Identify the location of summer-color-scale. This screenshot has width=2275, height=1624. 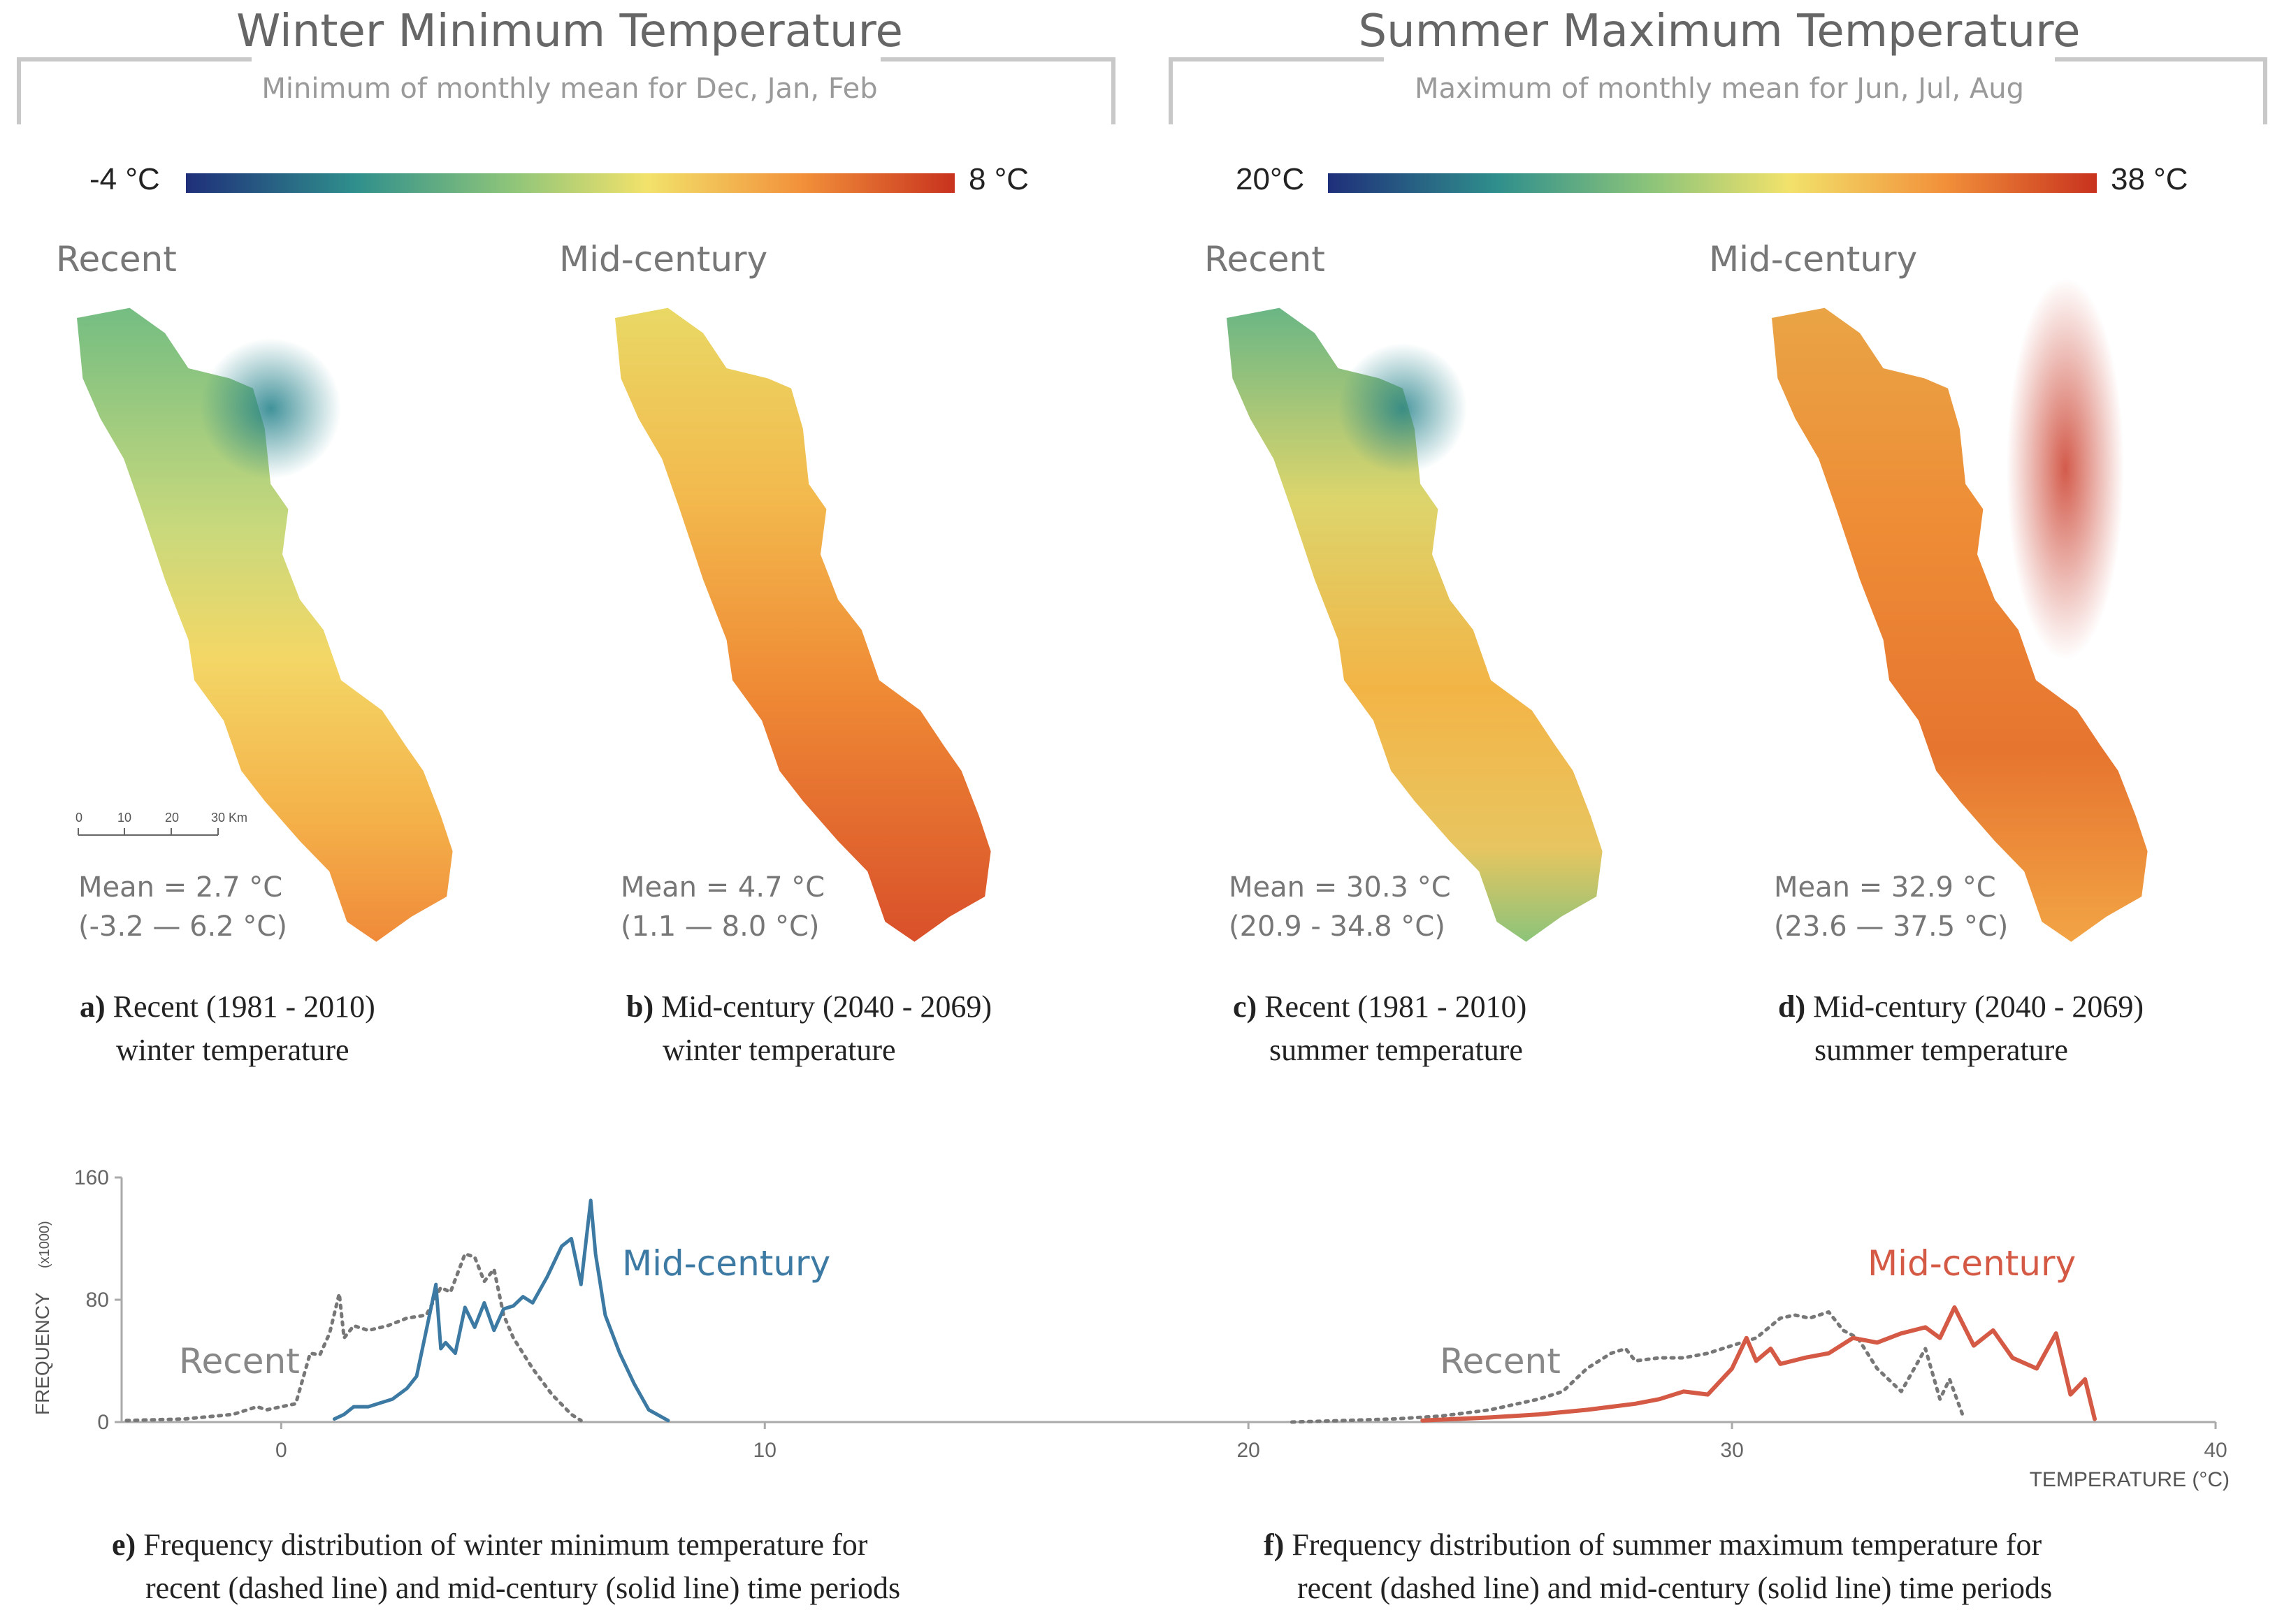
(1712, 183).